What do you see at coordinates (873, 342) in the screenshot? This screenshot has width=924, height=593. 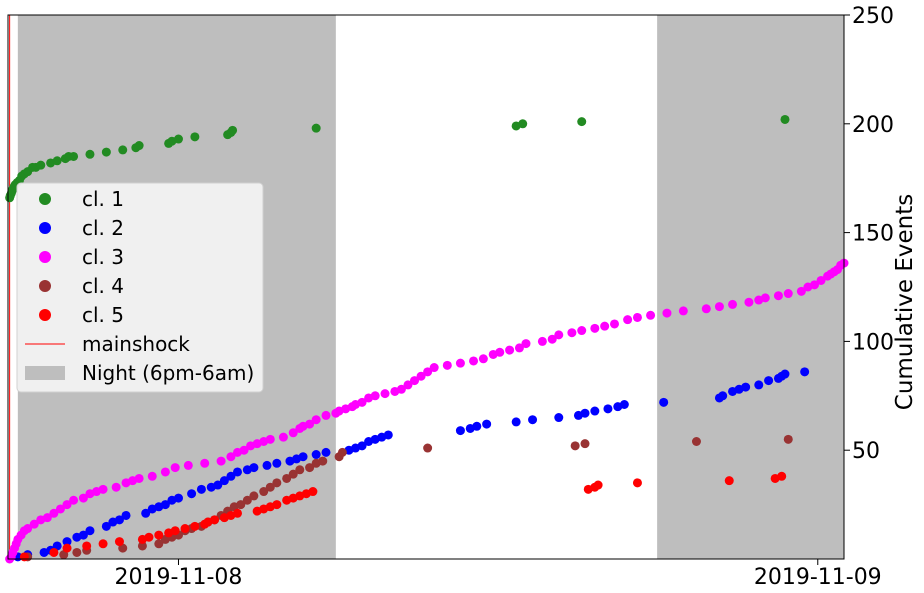 I see `y-tick-label: 100` at bounding box center [873, 342].